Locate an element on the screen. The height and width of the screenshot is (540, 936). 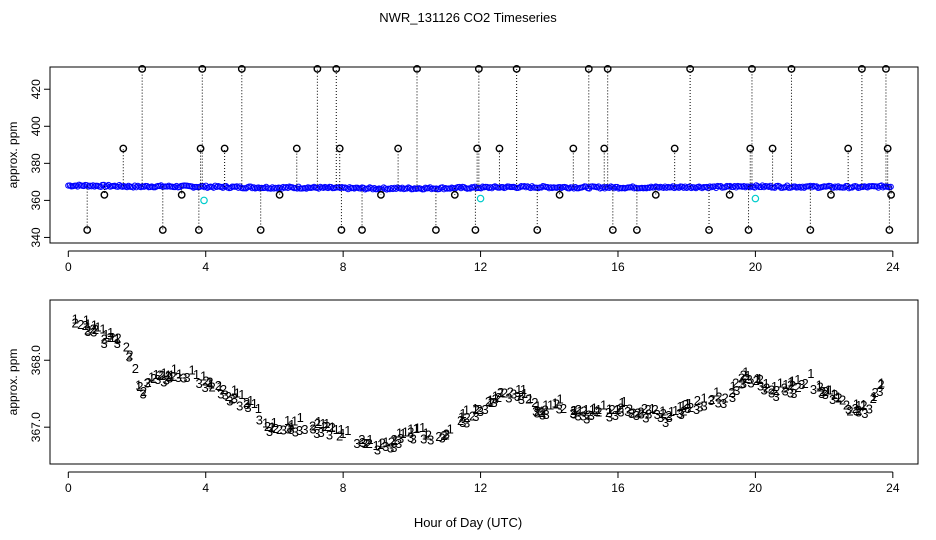
smooth-x-tick-label: 4 is located at coordinates (205, 488).